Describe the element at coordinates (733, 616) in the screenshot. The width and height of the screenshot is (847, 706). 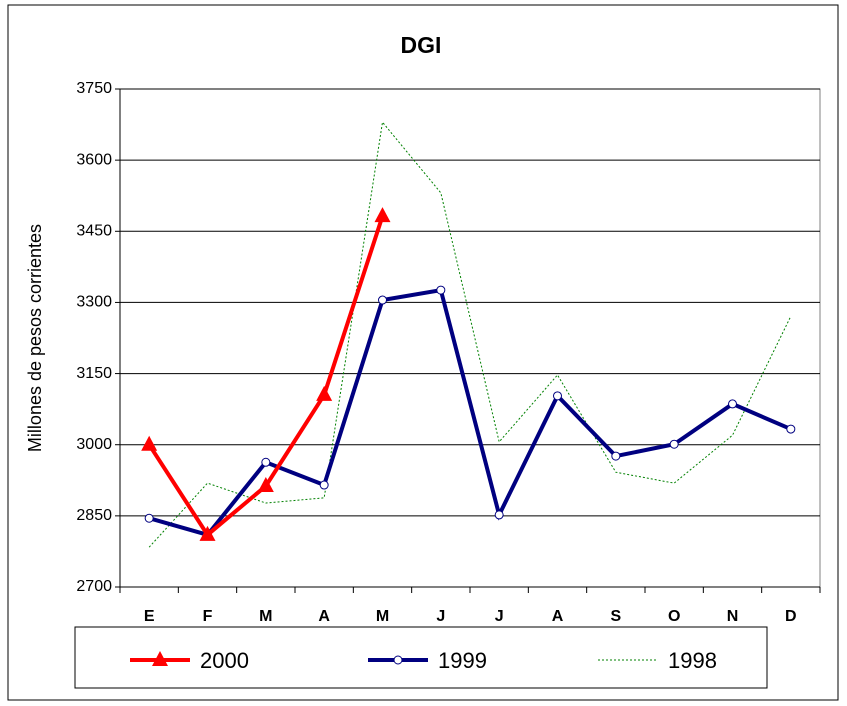
I see `x-tick-label: N` at that location.